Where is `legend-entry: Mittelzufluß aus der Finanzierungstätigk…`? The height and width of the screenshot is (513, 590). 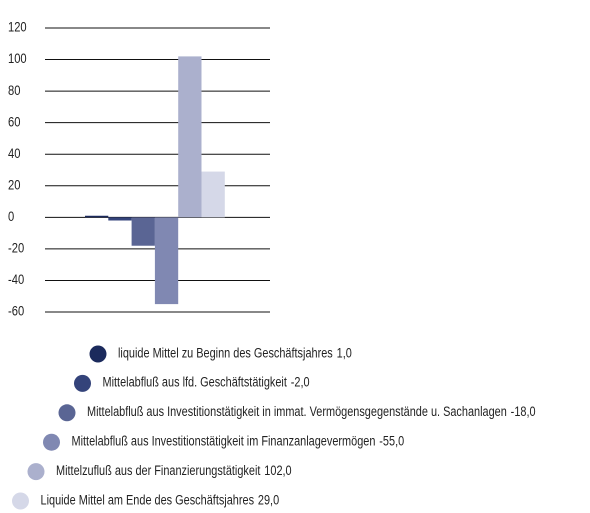
legend-entry: Mittelzufluß aus der Finanzierungstätigk… is located at coordinates (174, 471).